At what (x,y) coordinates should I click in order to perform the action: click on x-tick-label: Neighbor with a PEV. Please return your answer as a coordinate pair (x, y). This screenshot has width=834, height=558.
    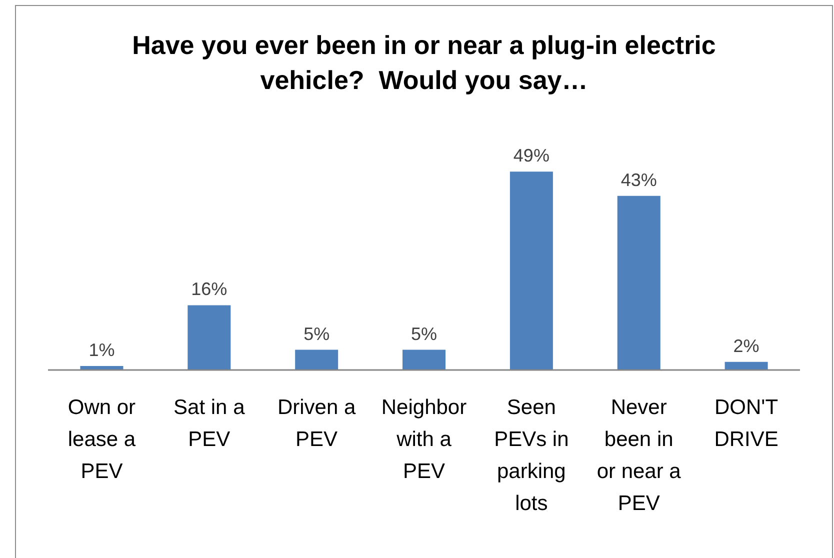
    Looking at the image, I should click on (424, 439).